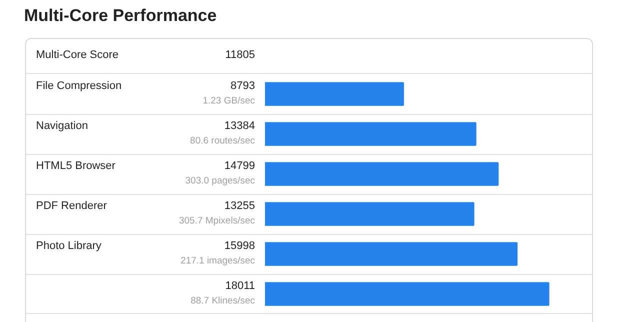  Describe the element at coordinates (239, 126) in the screenshot. I see `data-label: 13384` at that location.